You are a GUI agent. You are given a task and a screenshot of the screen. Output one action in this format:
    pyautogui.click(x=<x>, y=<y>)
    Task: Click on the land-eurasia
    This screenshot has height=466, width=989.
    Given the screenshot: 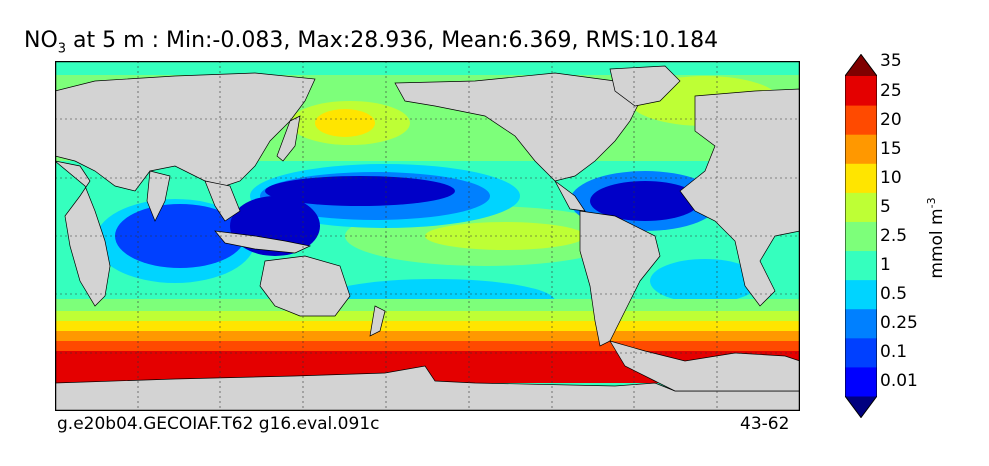 What is the action you would take?
    pyautogui.click(x=185, y=132)
    